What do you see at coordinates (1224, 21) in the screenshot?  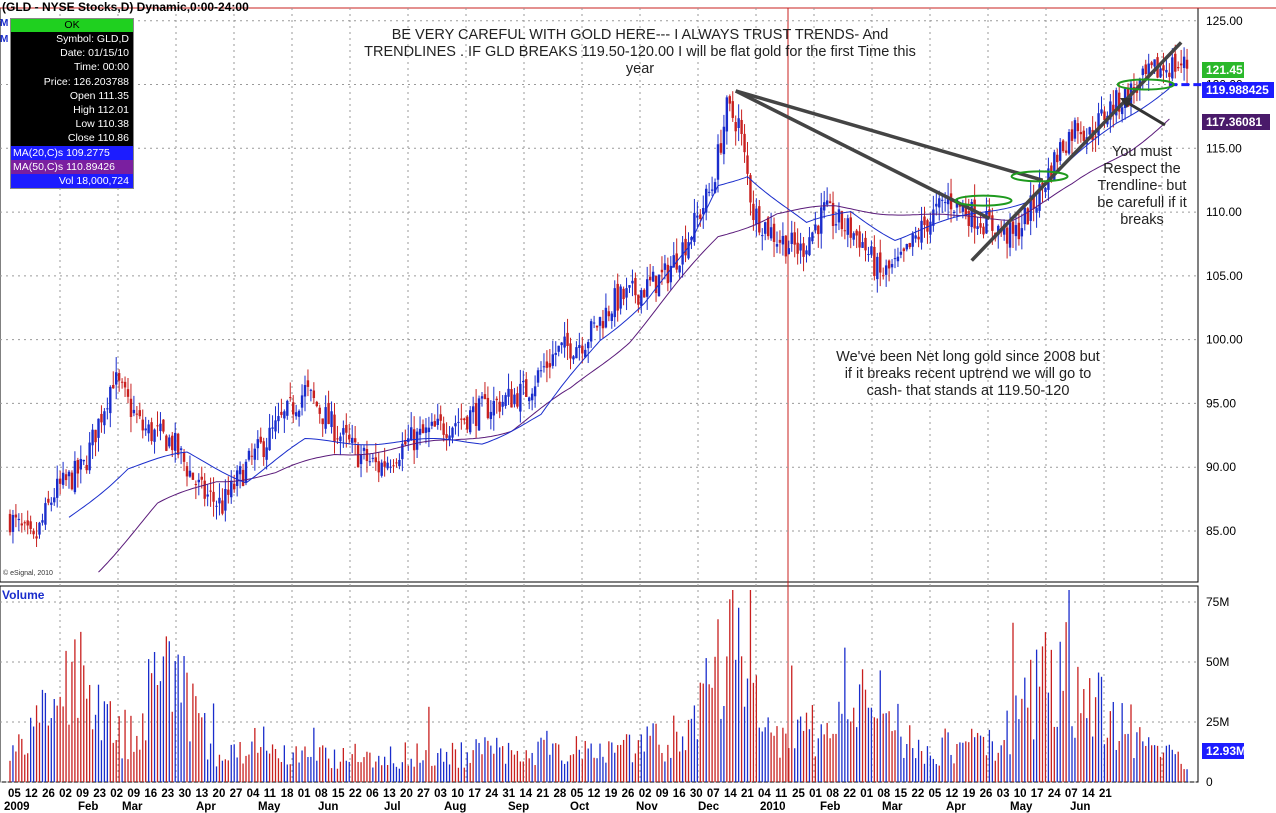 I see `price-tick-label: 125.00` at bounding box center [1224, 21].